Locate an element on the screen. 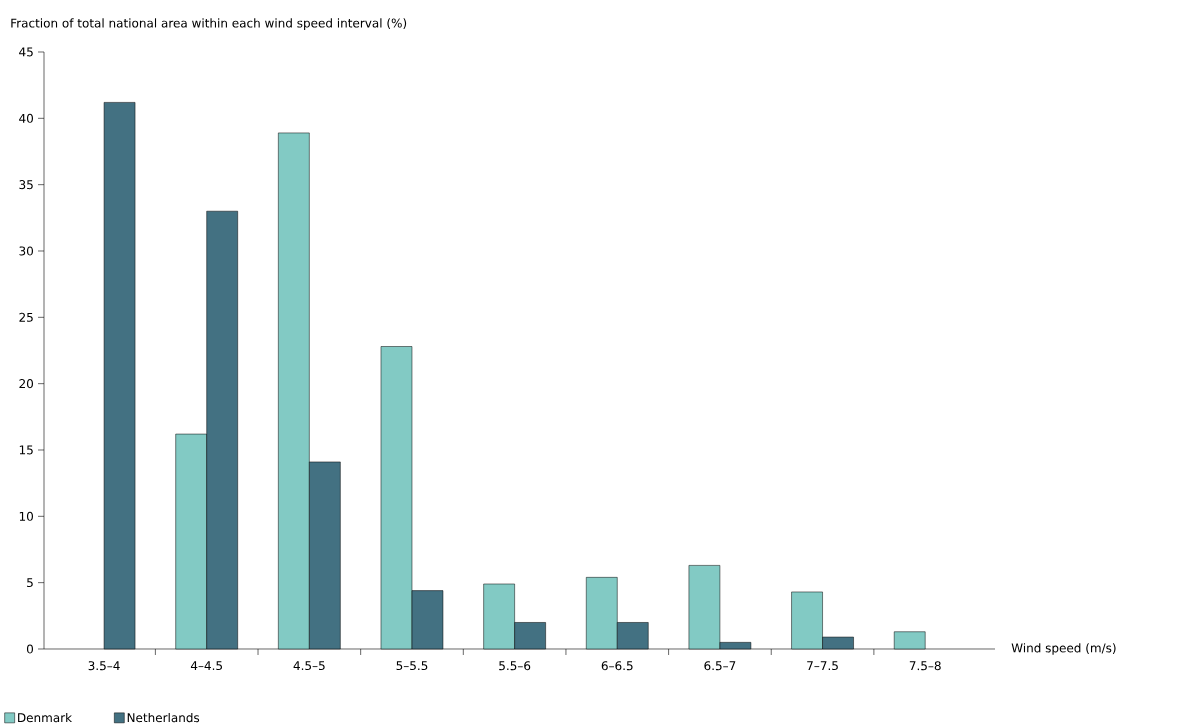 This screenshot has height=725, width=1187. x-tick-label: 6–6.5 is located at coordinates (617, 666).